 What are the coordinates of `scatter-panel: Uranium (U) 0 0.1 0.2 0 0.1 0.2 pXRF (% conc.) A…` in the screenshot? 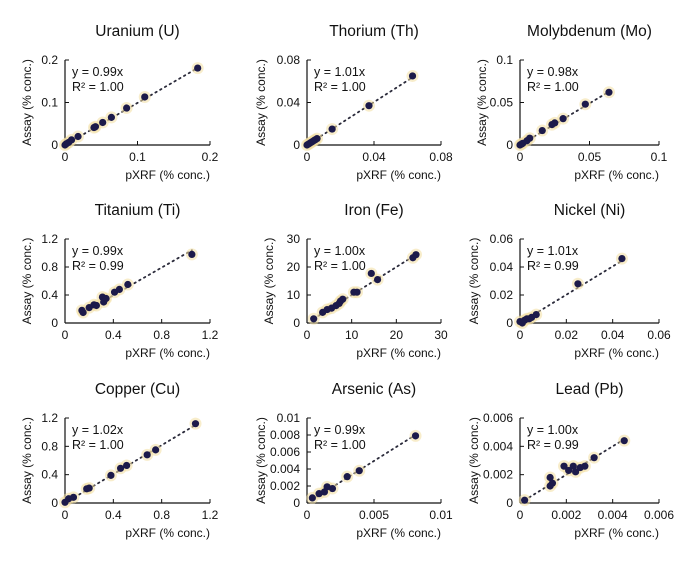 It's located at (119, 102).